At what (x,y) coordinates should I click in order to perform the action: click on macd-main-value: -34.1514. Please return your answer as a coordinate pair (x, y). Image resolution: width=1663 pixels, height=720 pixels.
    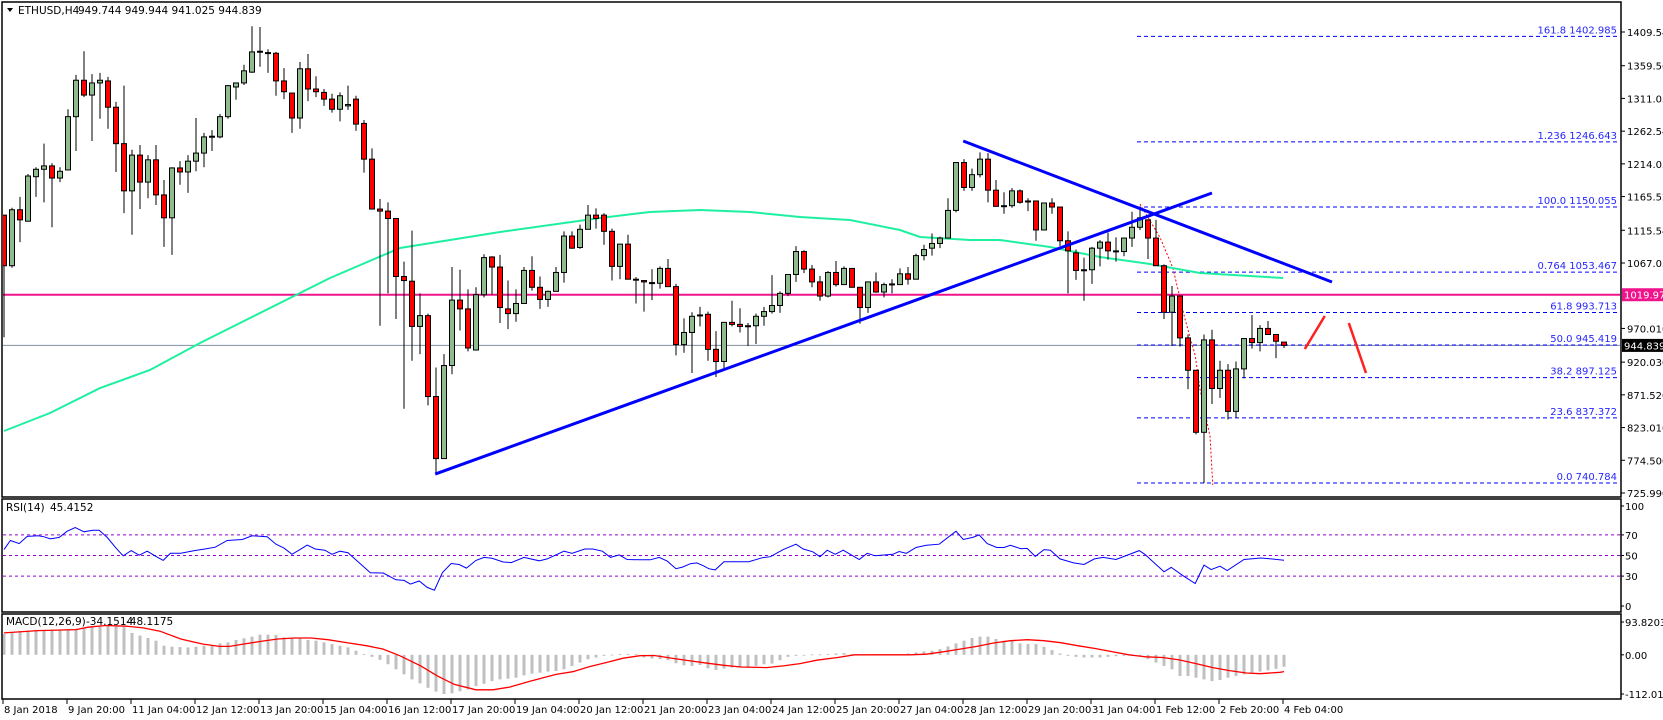
    Looking at the image, I should click on (110, 622).